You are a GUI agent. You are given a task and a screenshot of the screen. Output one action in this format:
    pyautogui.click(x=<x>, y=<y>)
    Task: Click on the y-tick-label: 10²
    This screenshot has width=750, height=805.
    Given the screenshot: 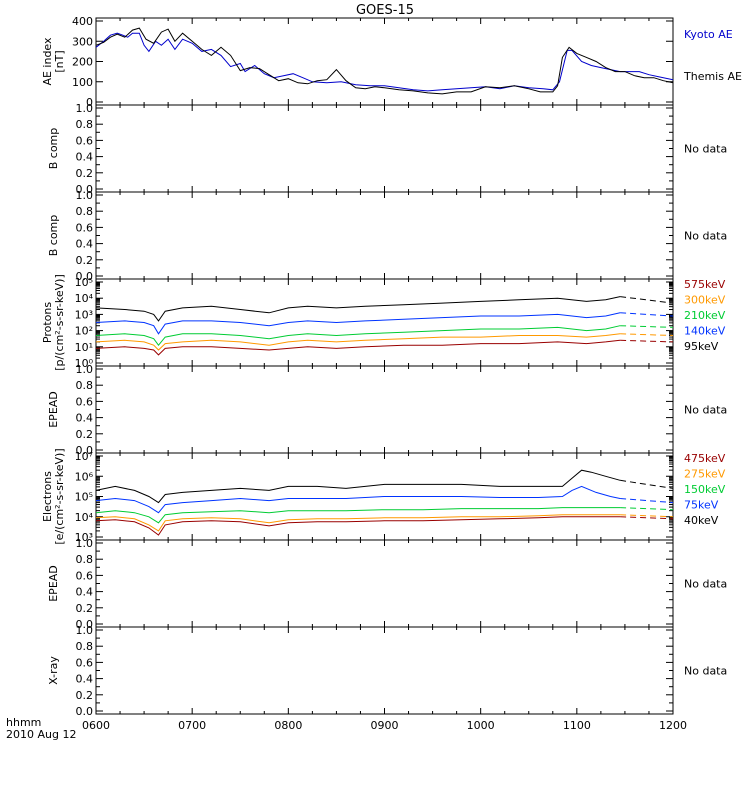 What is the action you would take?
    pyautogui.click(x=84, y=331)
    